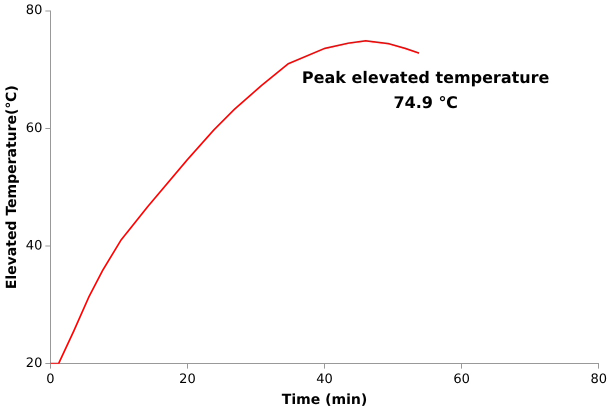 The image size is (610, 411). What do you see at coordinates (324, 379) in the screenshot?
I see `x-tick-label: 40` at bounding box center [324, 379].